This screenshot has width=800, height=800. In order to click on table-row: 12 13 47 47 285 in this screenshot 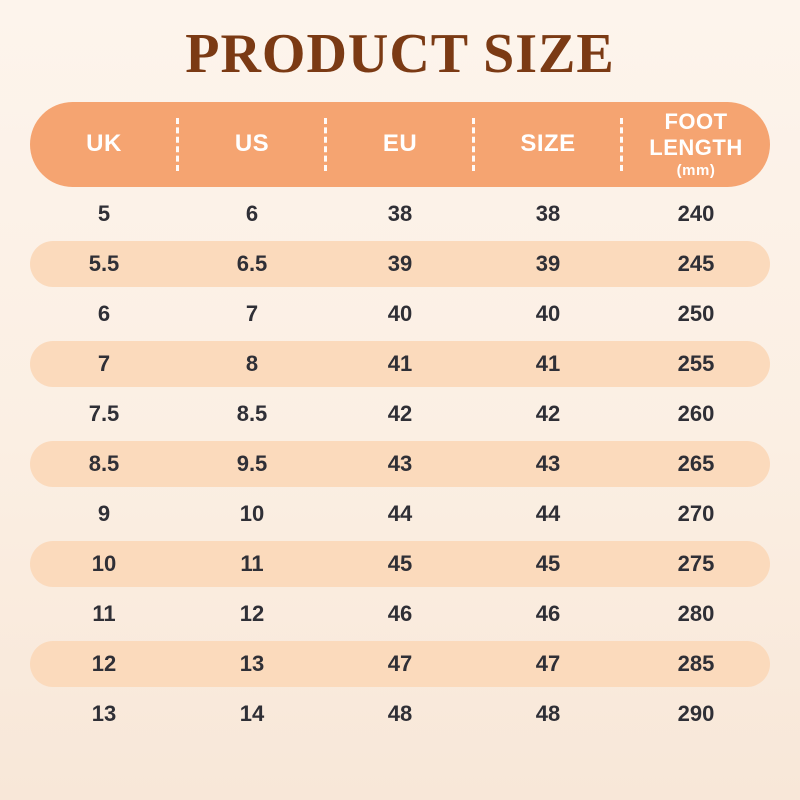, I will do `click(400, 663)`.